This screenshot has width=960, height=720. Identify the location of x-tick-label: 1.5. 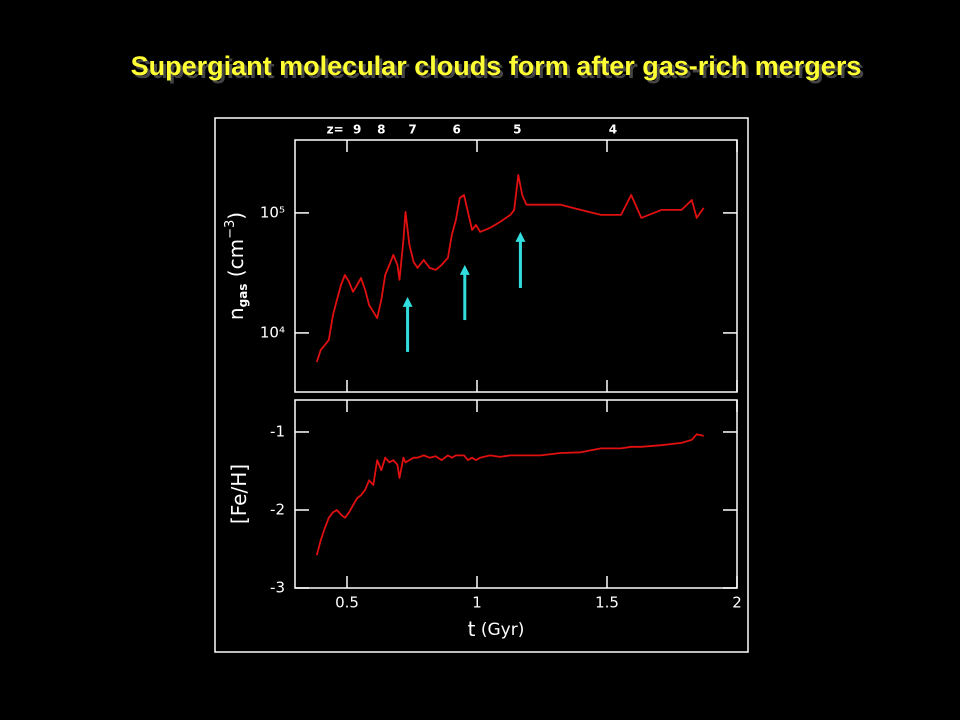
(607, 603).